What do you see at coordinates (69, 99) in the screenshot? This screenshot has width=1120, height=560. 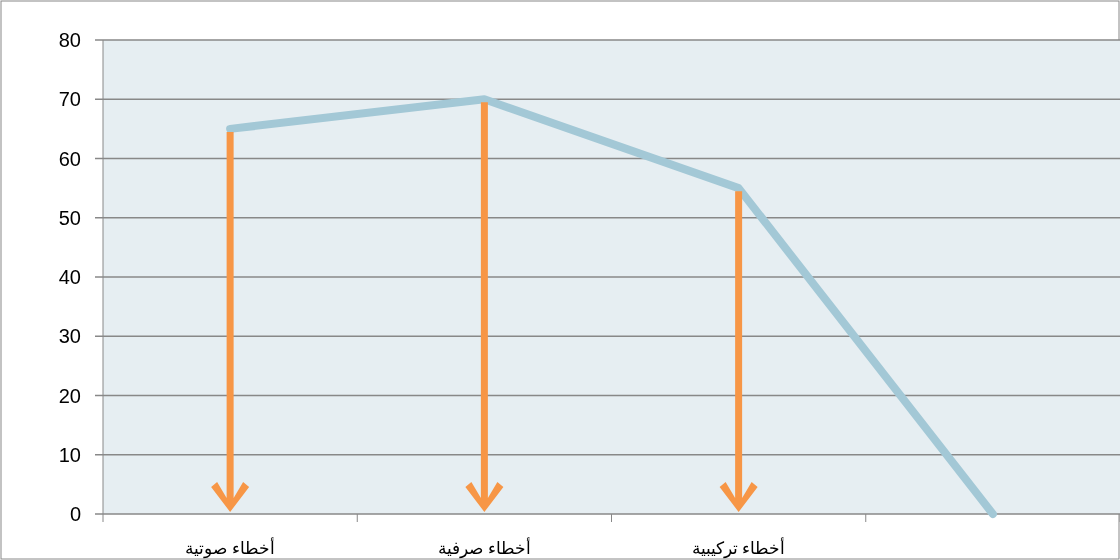 I see `y-tick-label: 70` at bounding box center [69, 99].